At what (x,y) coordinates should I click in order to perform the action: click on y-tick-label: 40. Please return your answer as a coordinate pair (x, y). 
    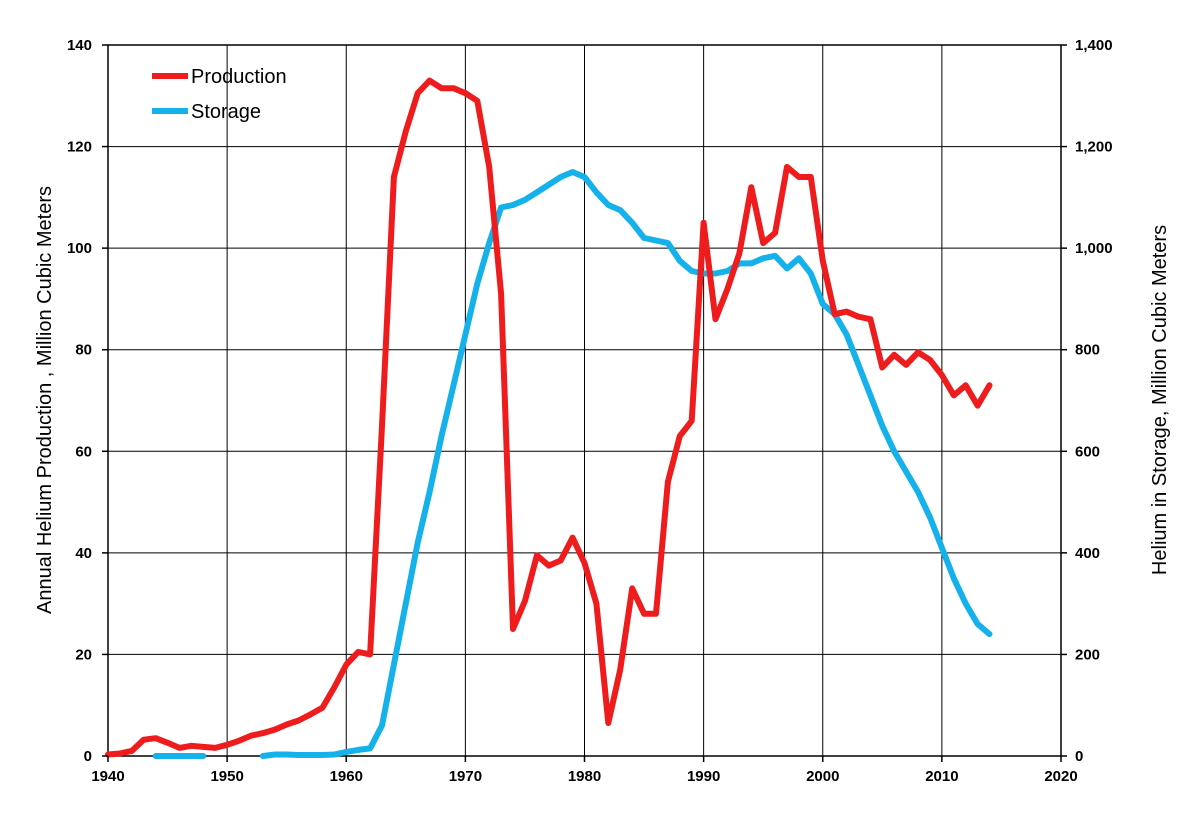
    Looking at the image, I should click on (83, 553).